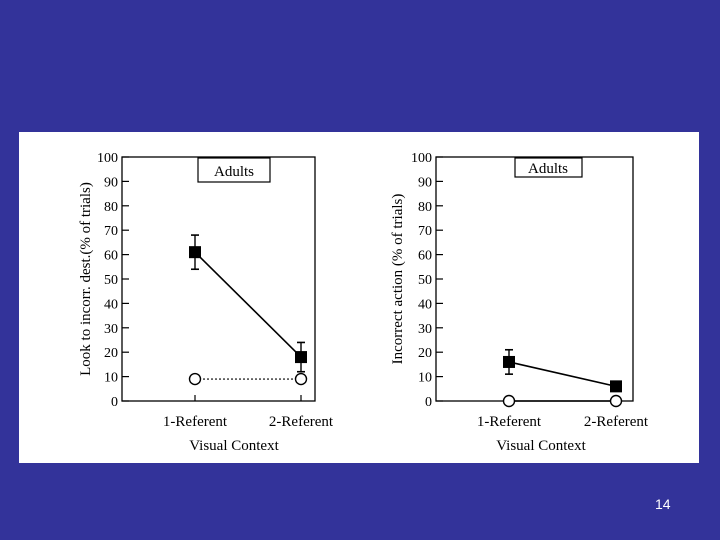  Describe the element at coordinates (663, 504) in the screenshot. I see `slide-number: 14` at that location.